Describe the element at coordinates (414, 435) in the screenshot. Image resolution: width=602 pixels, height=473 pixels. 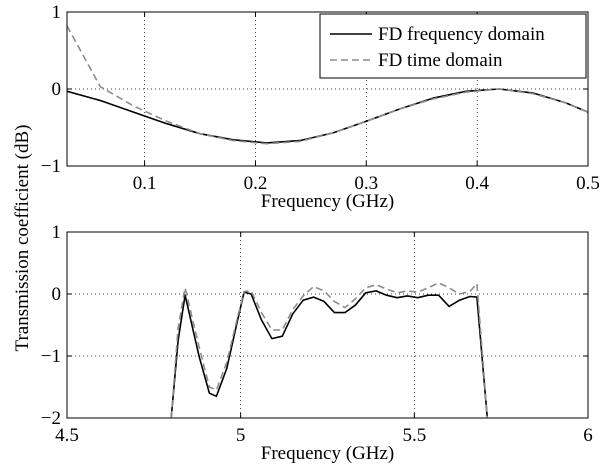
I see `bottom-x-tick-label: 5.5` at that location.